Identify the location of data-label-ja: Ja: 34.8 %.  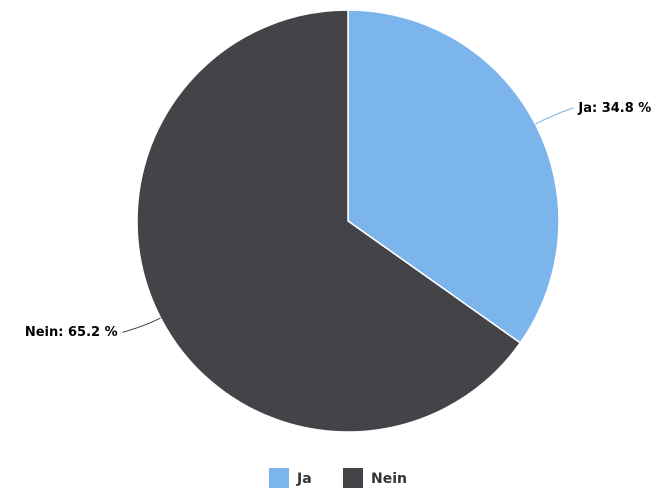
(614, 108).